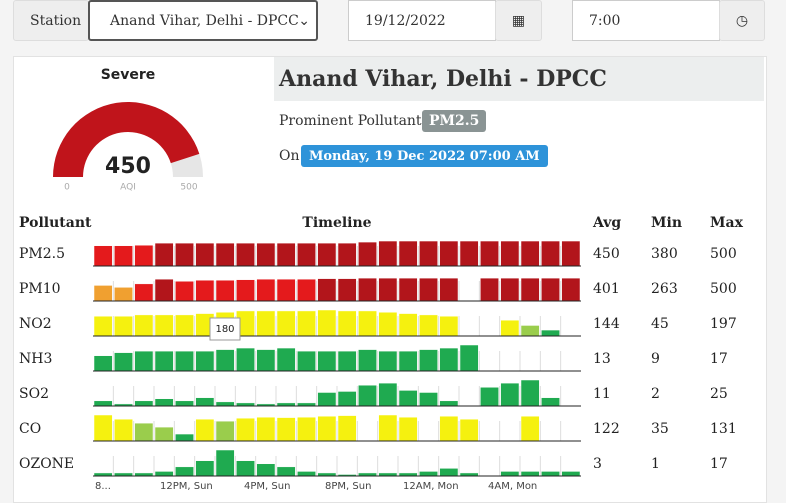 This screenshot has width=786, height=503. I want to click on stat-max: 197, so click(723, 324).